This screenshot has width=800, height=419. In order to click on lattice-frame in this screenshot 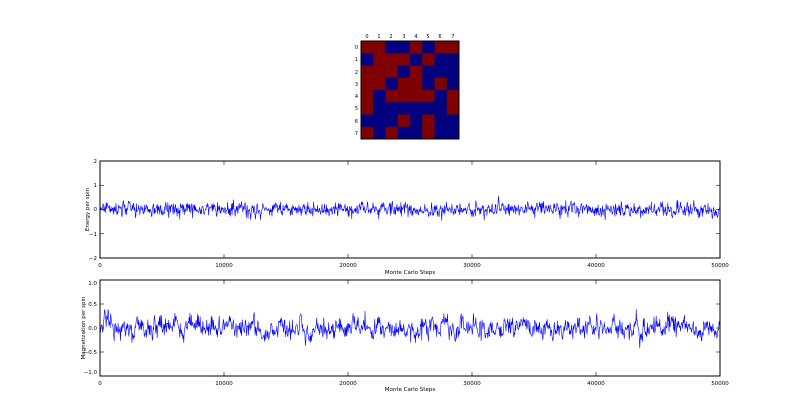, I will do `click(410, 90)`.